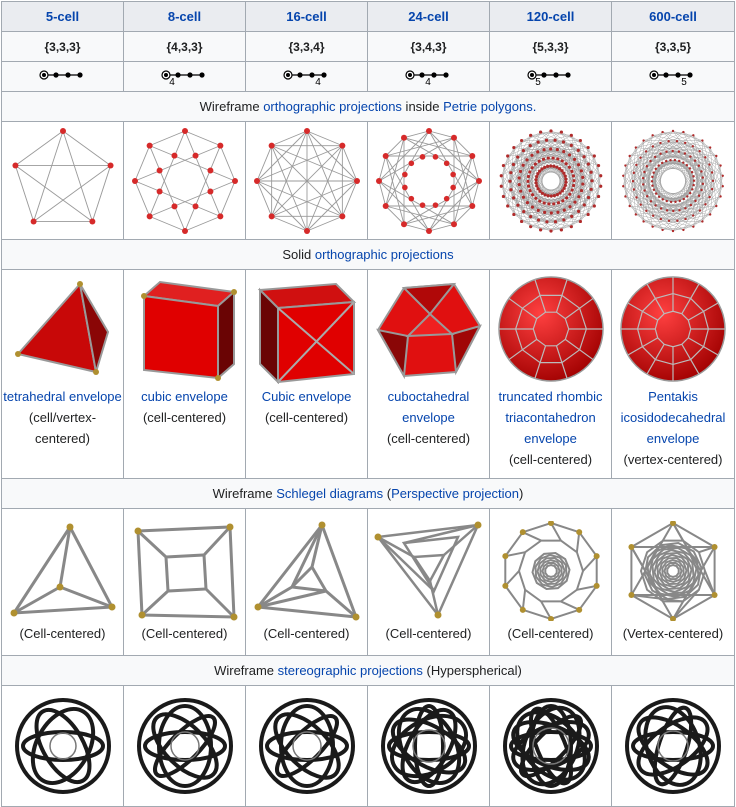 The height and width of the screenshot is (807, 736). Describe the element at coordinates (673, 633) in the screenshot. I see `schlegel-caption: (Vertex-centered)` at that location.